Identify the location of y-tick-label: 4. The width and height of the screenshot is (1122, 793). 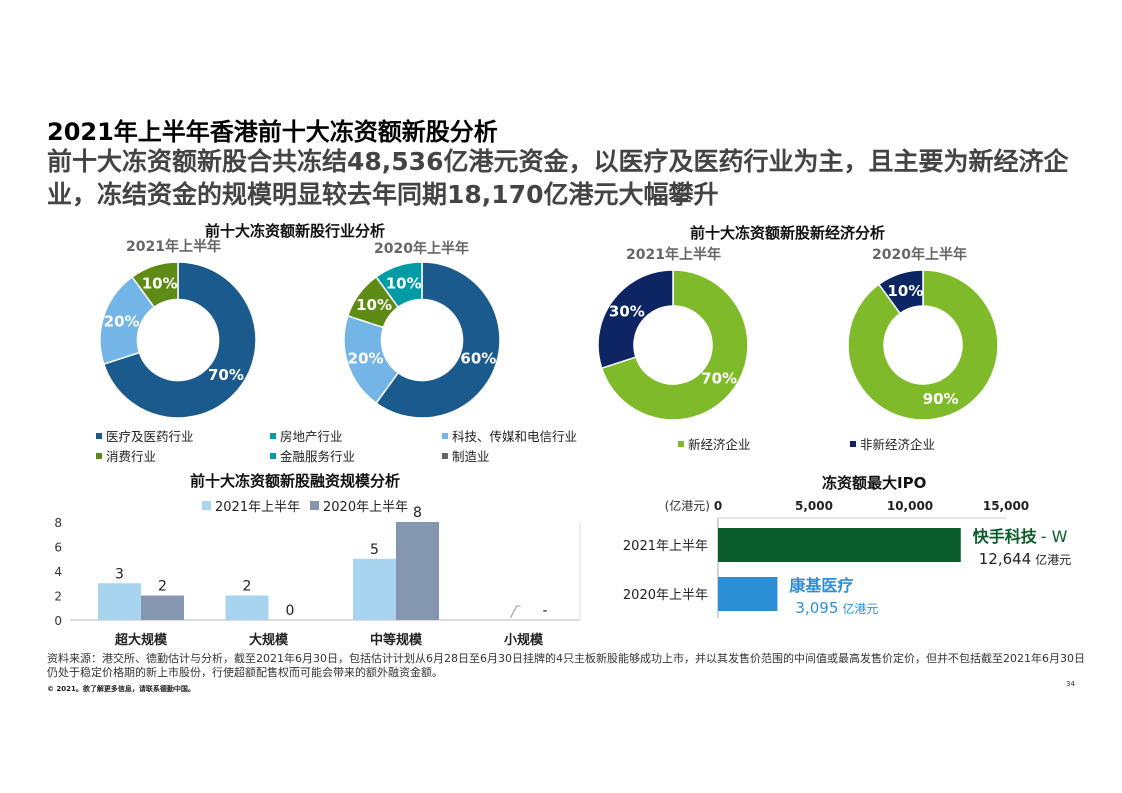
(58, 572).